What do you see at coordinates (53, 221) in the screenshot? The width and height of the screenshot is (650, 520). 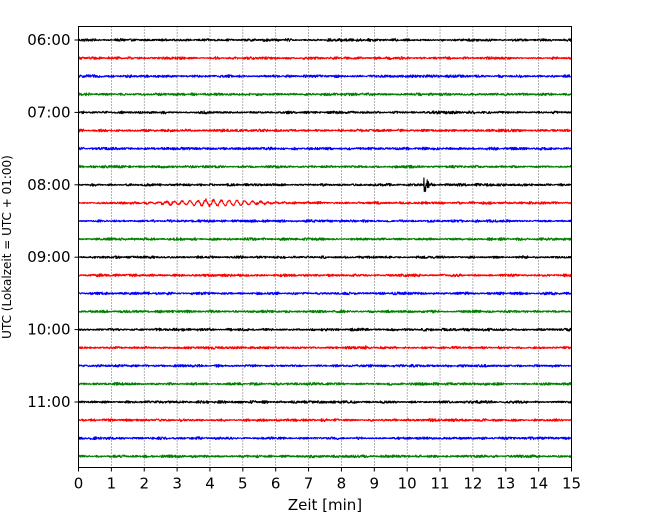 I see `y-axis: 06:00 07:00 08:00 09:00 10:00 11:00` at bounding box center [53, 221].